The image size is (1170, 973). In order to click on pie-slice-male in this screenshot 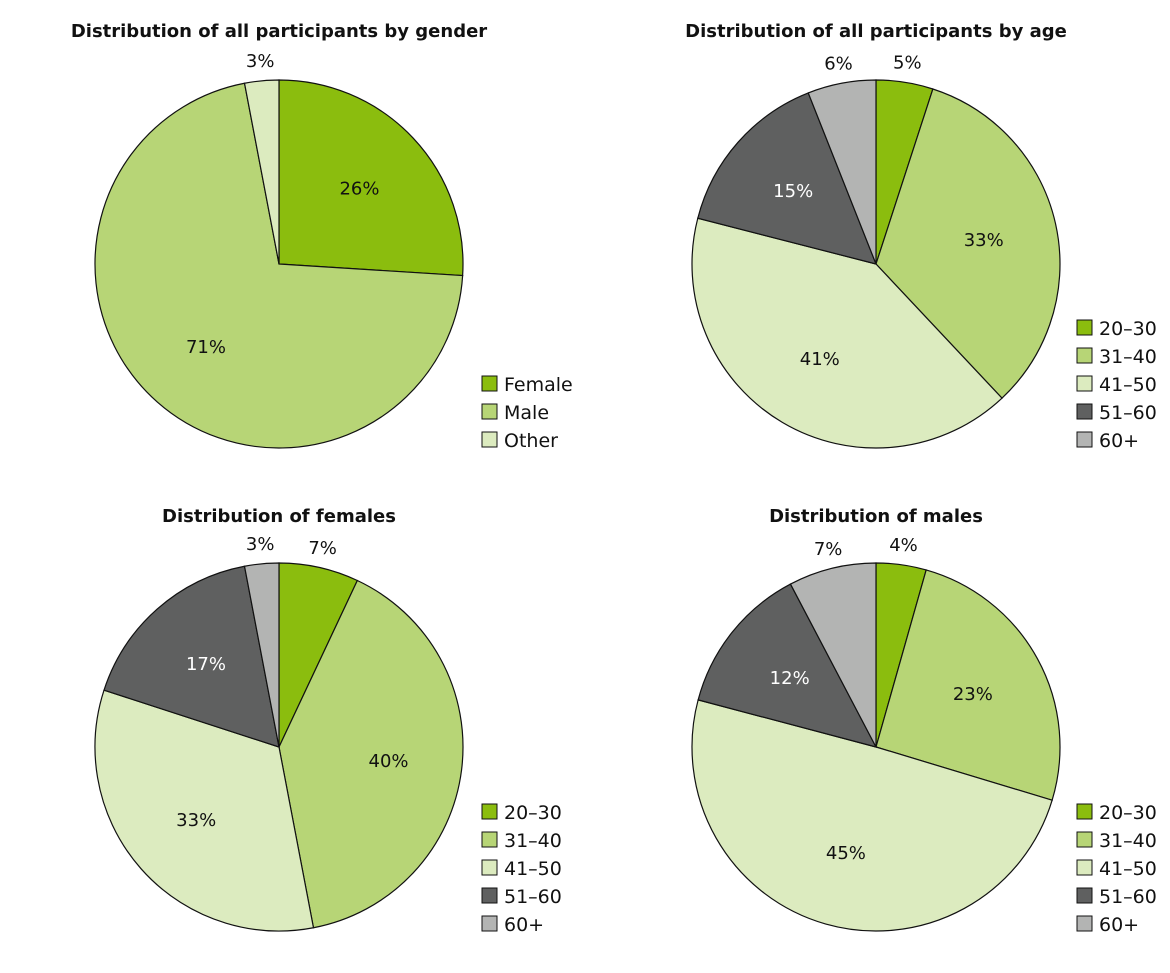, I will do `click(279, 265)`.